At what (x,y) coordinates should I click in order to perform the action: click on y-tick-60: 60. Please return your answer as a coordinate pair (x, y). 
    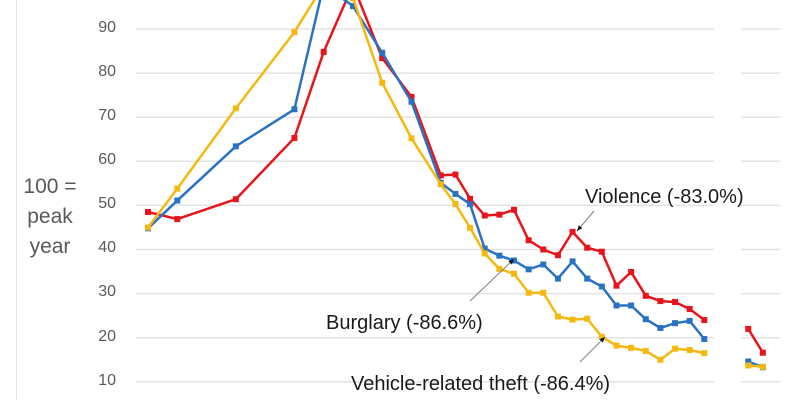
    Looking at the image, I should click on (107, 159).